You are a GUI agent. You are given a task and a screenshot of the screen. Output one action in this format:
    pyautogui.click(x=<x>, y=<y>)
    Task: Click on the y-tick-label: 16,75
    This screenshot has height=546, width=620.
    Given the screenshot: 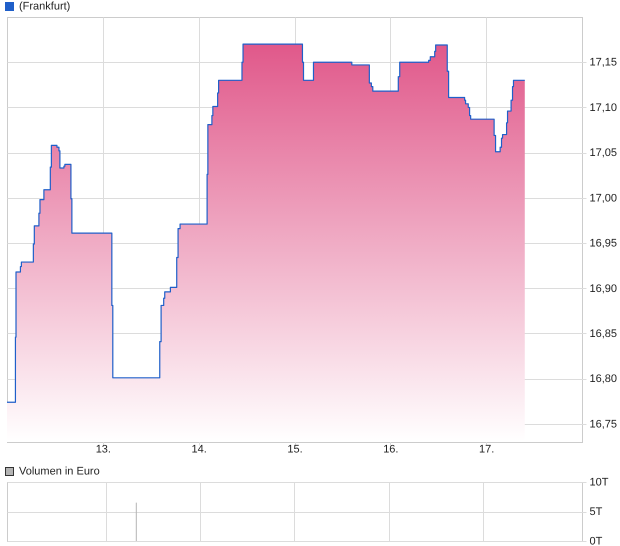 What is the action you would take?
    pyautogui.click(x=604, y=424)
    